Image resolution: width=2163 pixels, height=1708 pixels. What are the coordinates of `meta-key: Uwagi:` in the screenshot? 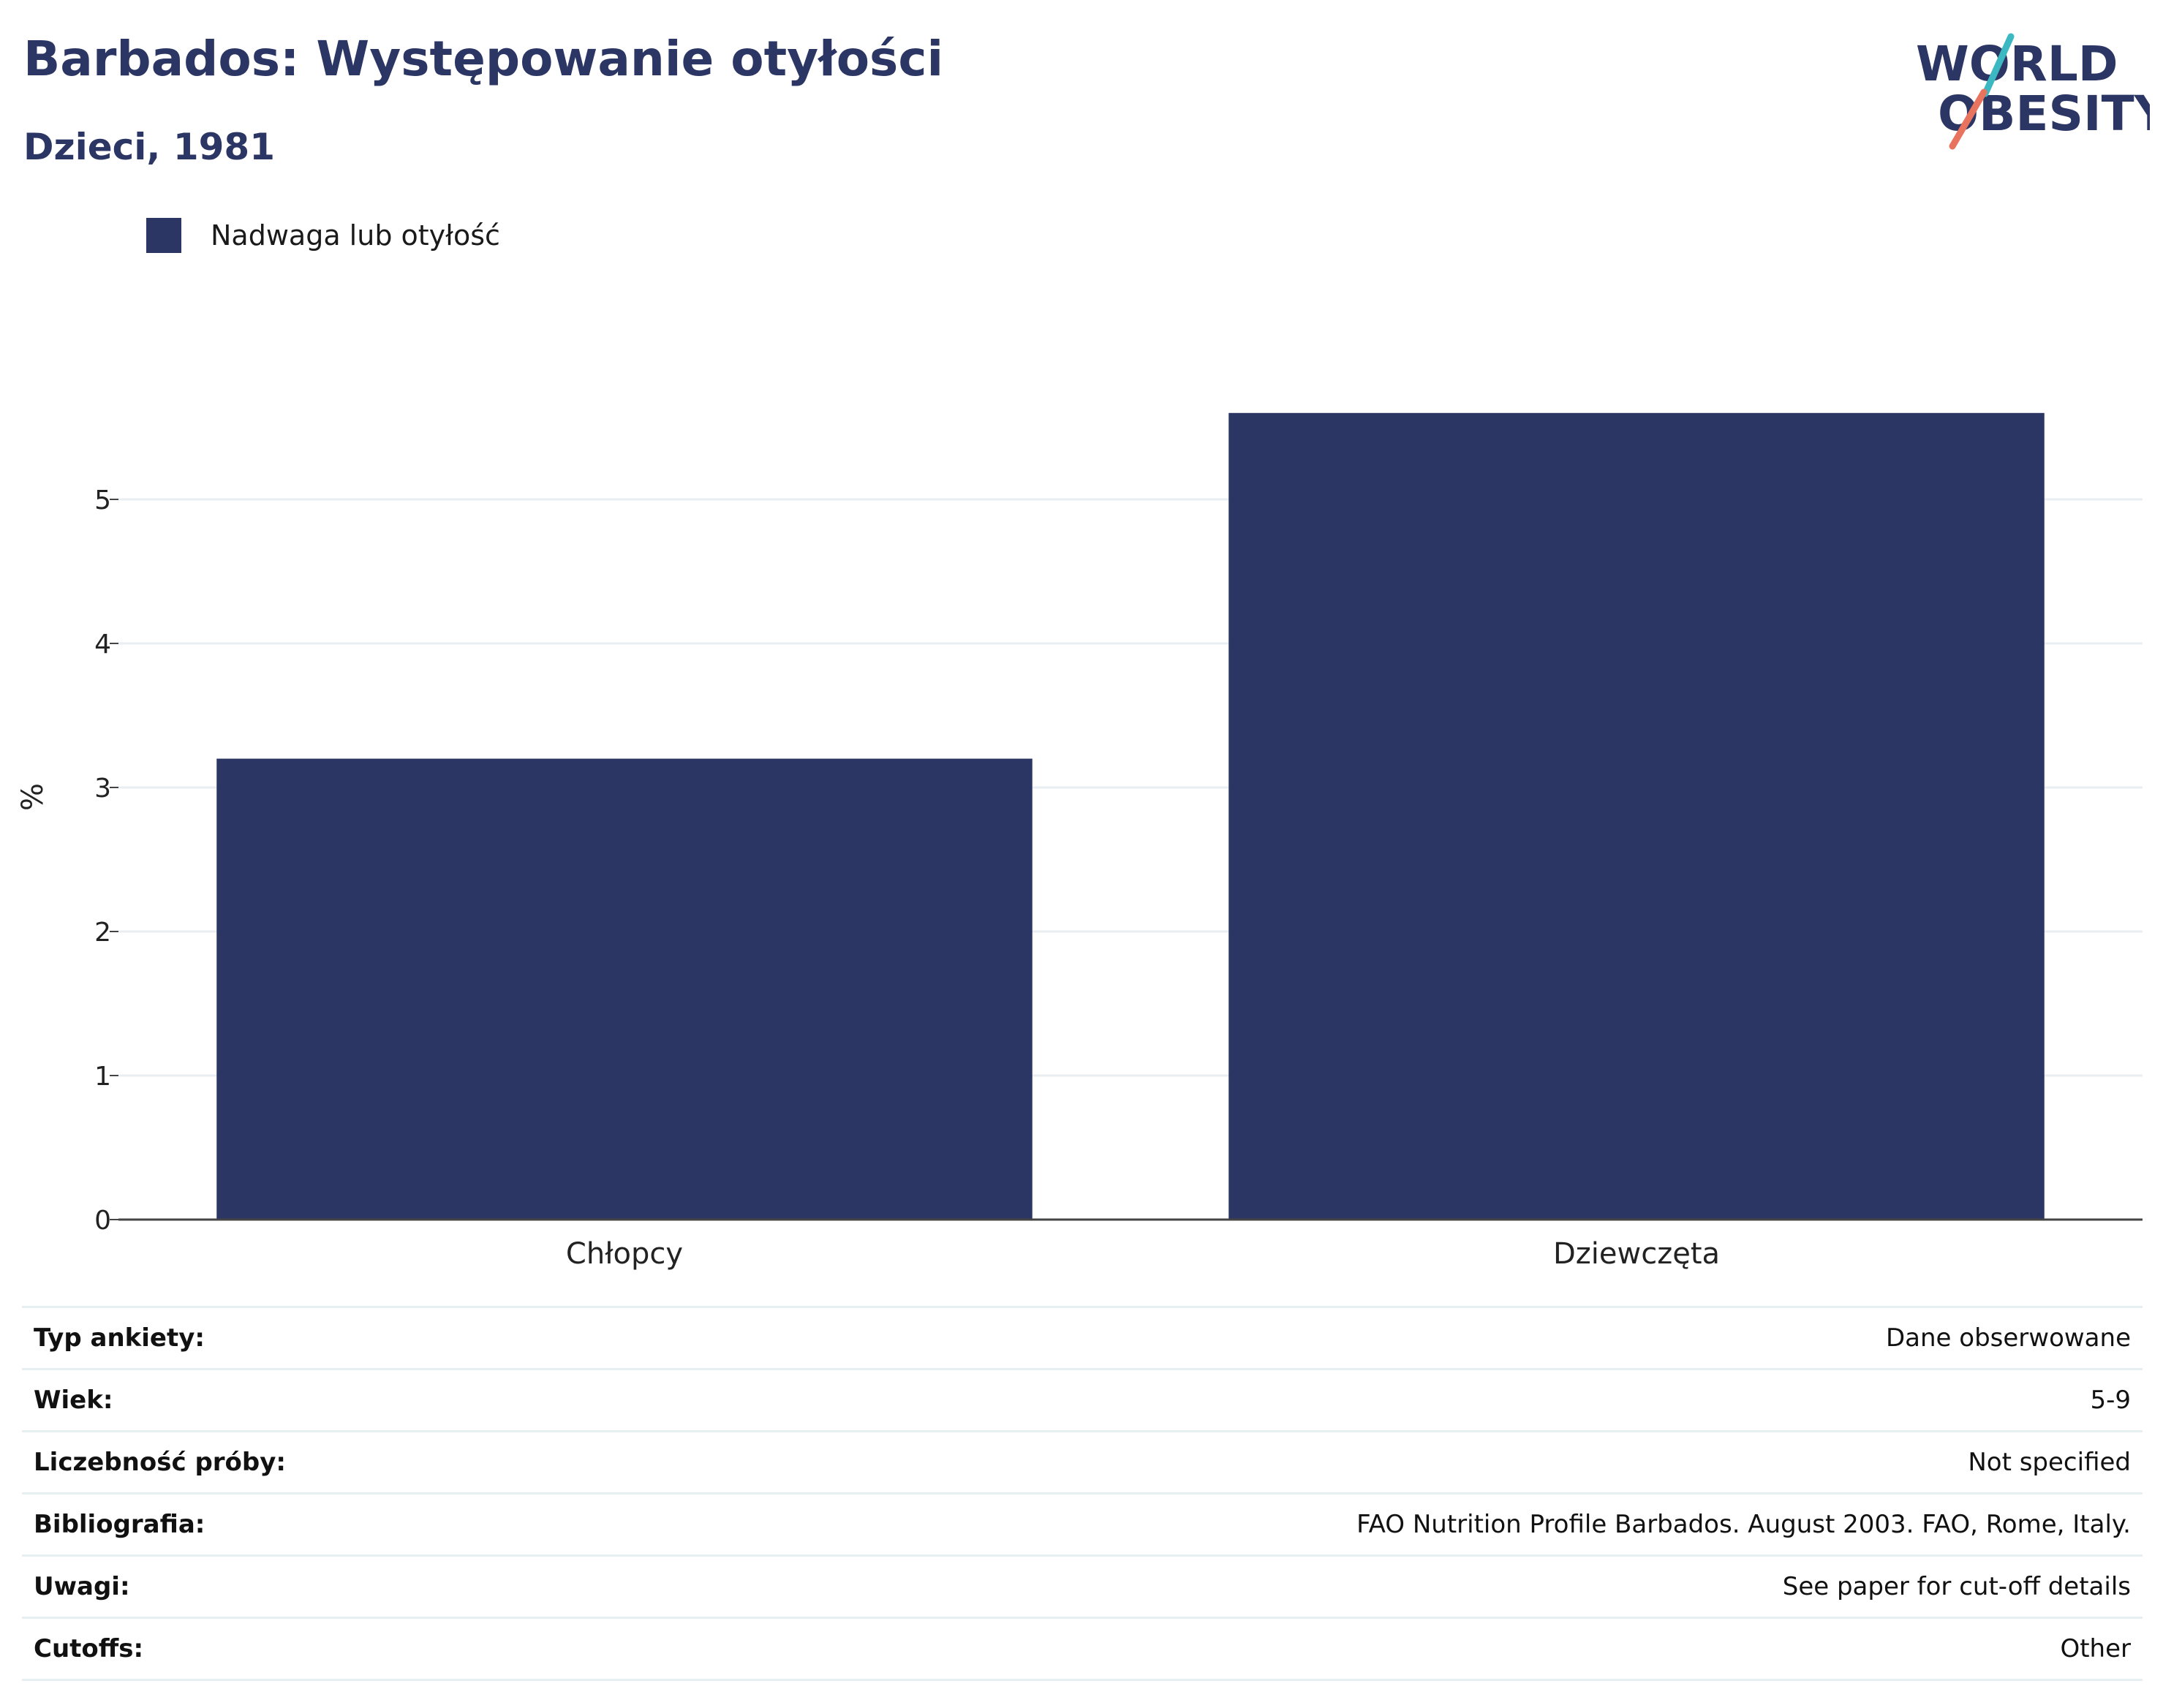 It's located at (82, 1586).